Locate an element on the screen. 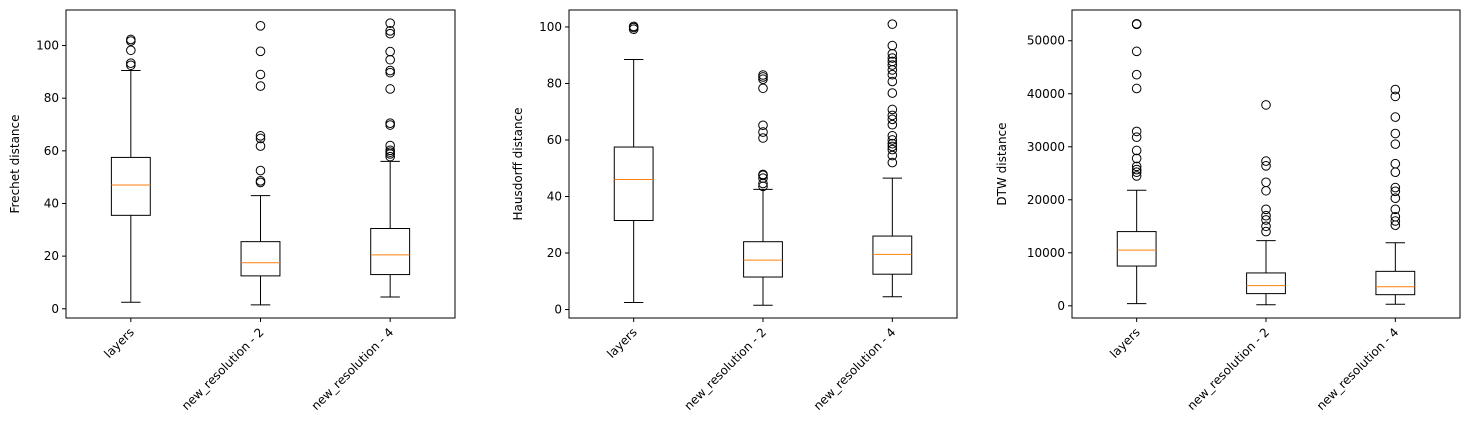 The image size is (1470, 437). y-tick-label: 20 is located at coordinates (51, 256).